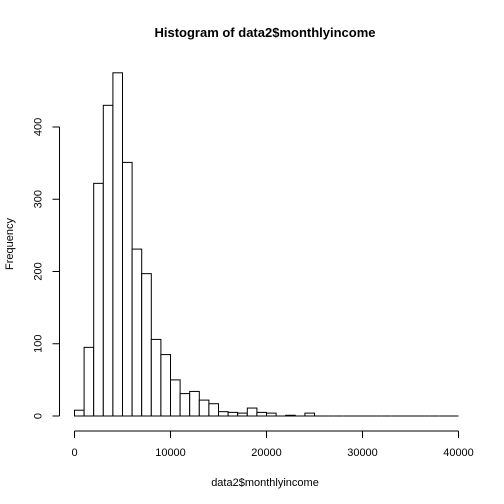 The width and height of the screenshot is (504, 504). Describe the element at coordinates (39, 271) in the screenshot. I see `y-tick-label: 200` at that location.